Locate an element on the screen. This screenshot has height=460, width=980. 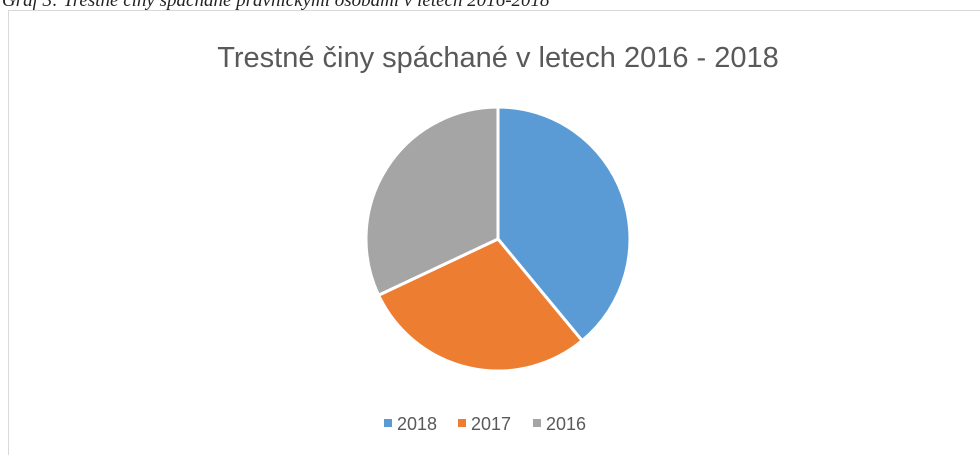
legend-label: 2016 is located at coordinates (566, 424).